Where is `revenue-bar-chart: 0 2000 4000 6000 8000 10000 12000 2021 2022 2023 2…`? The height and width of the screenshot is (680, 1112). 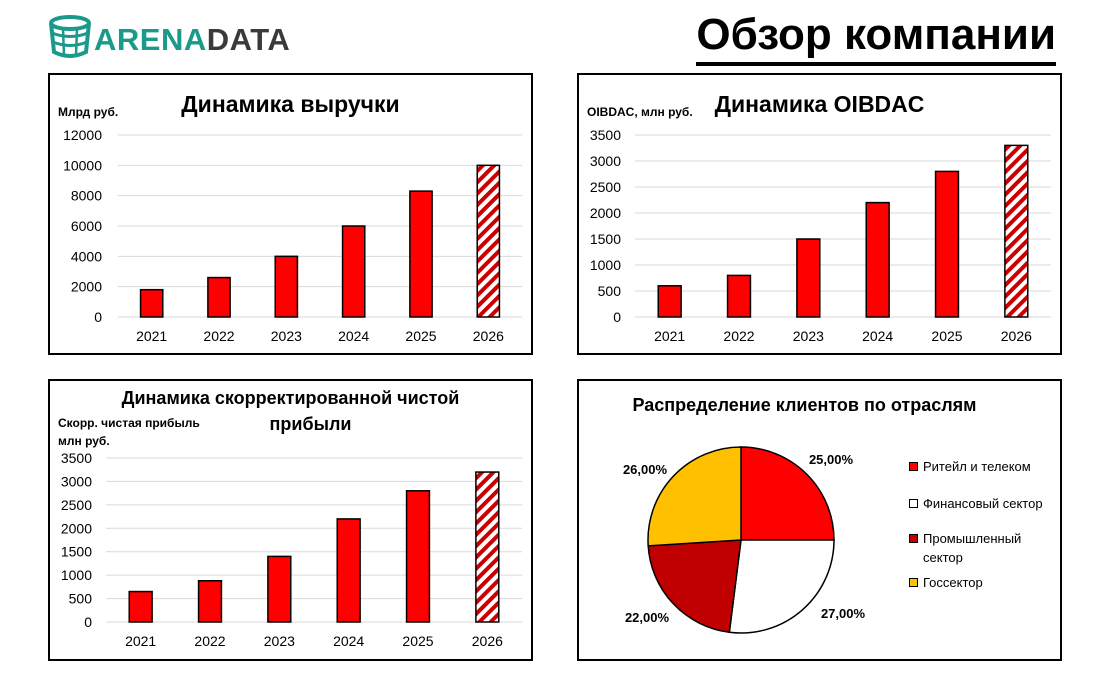 revenue-bar-chart: 0 2000 4000 6000 8000 10000 12000 2021 2022 2023 2… is located at coordinates (292, 235).